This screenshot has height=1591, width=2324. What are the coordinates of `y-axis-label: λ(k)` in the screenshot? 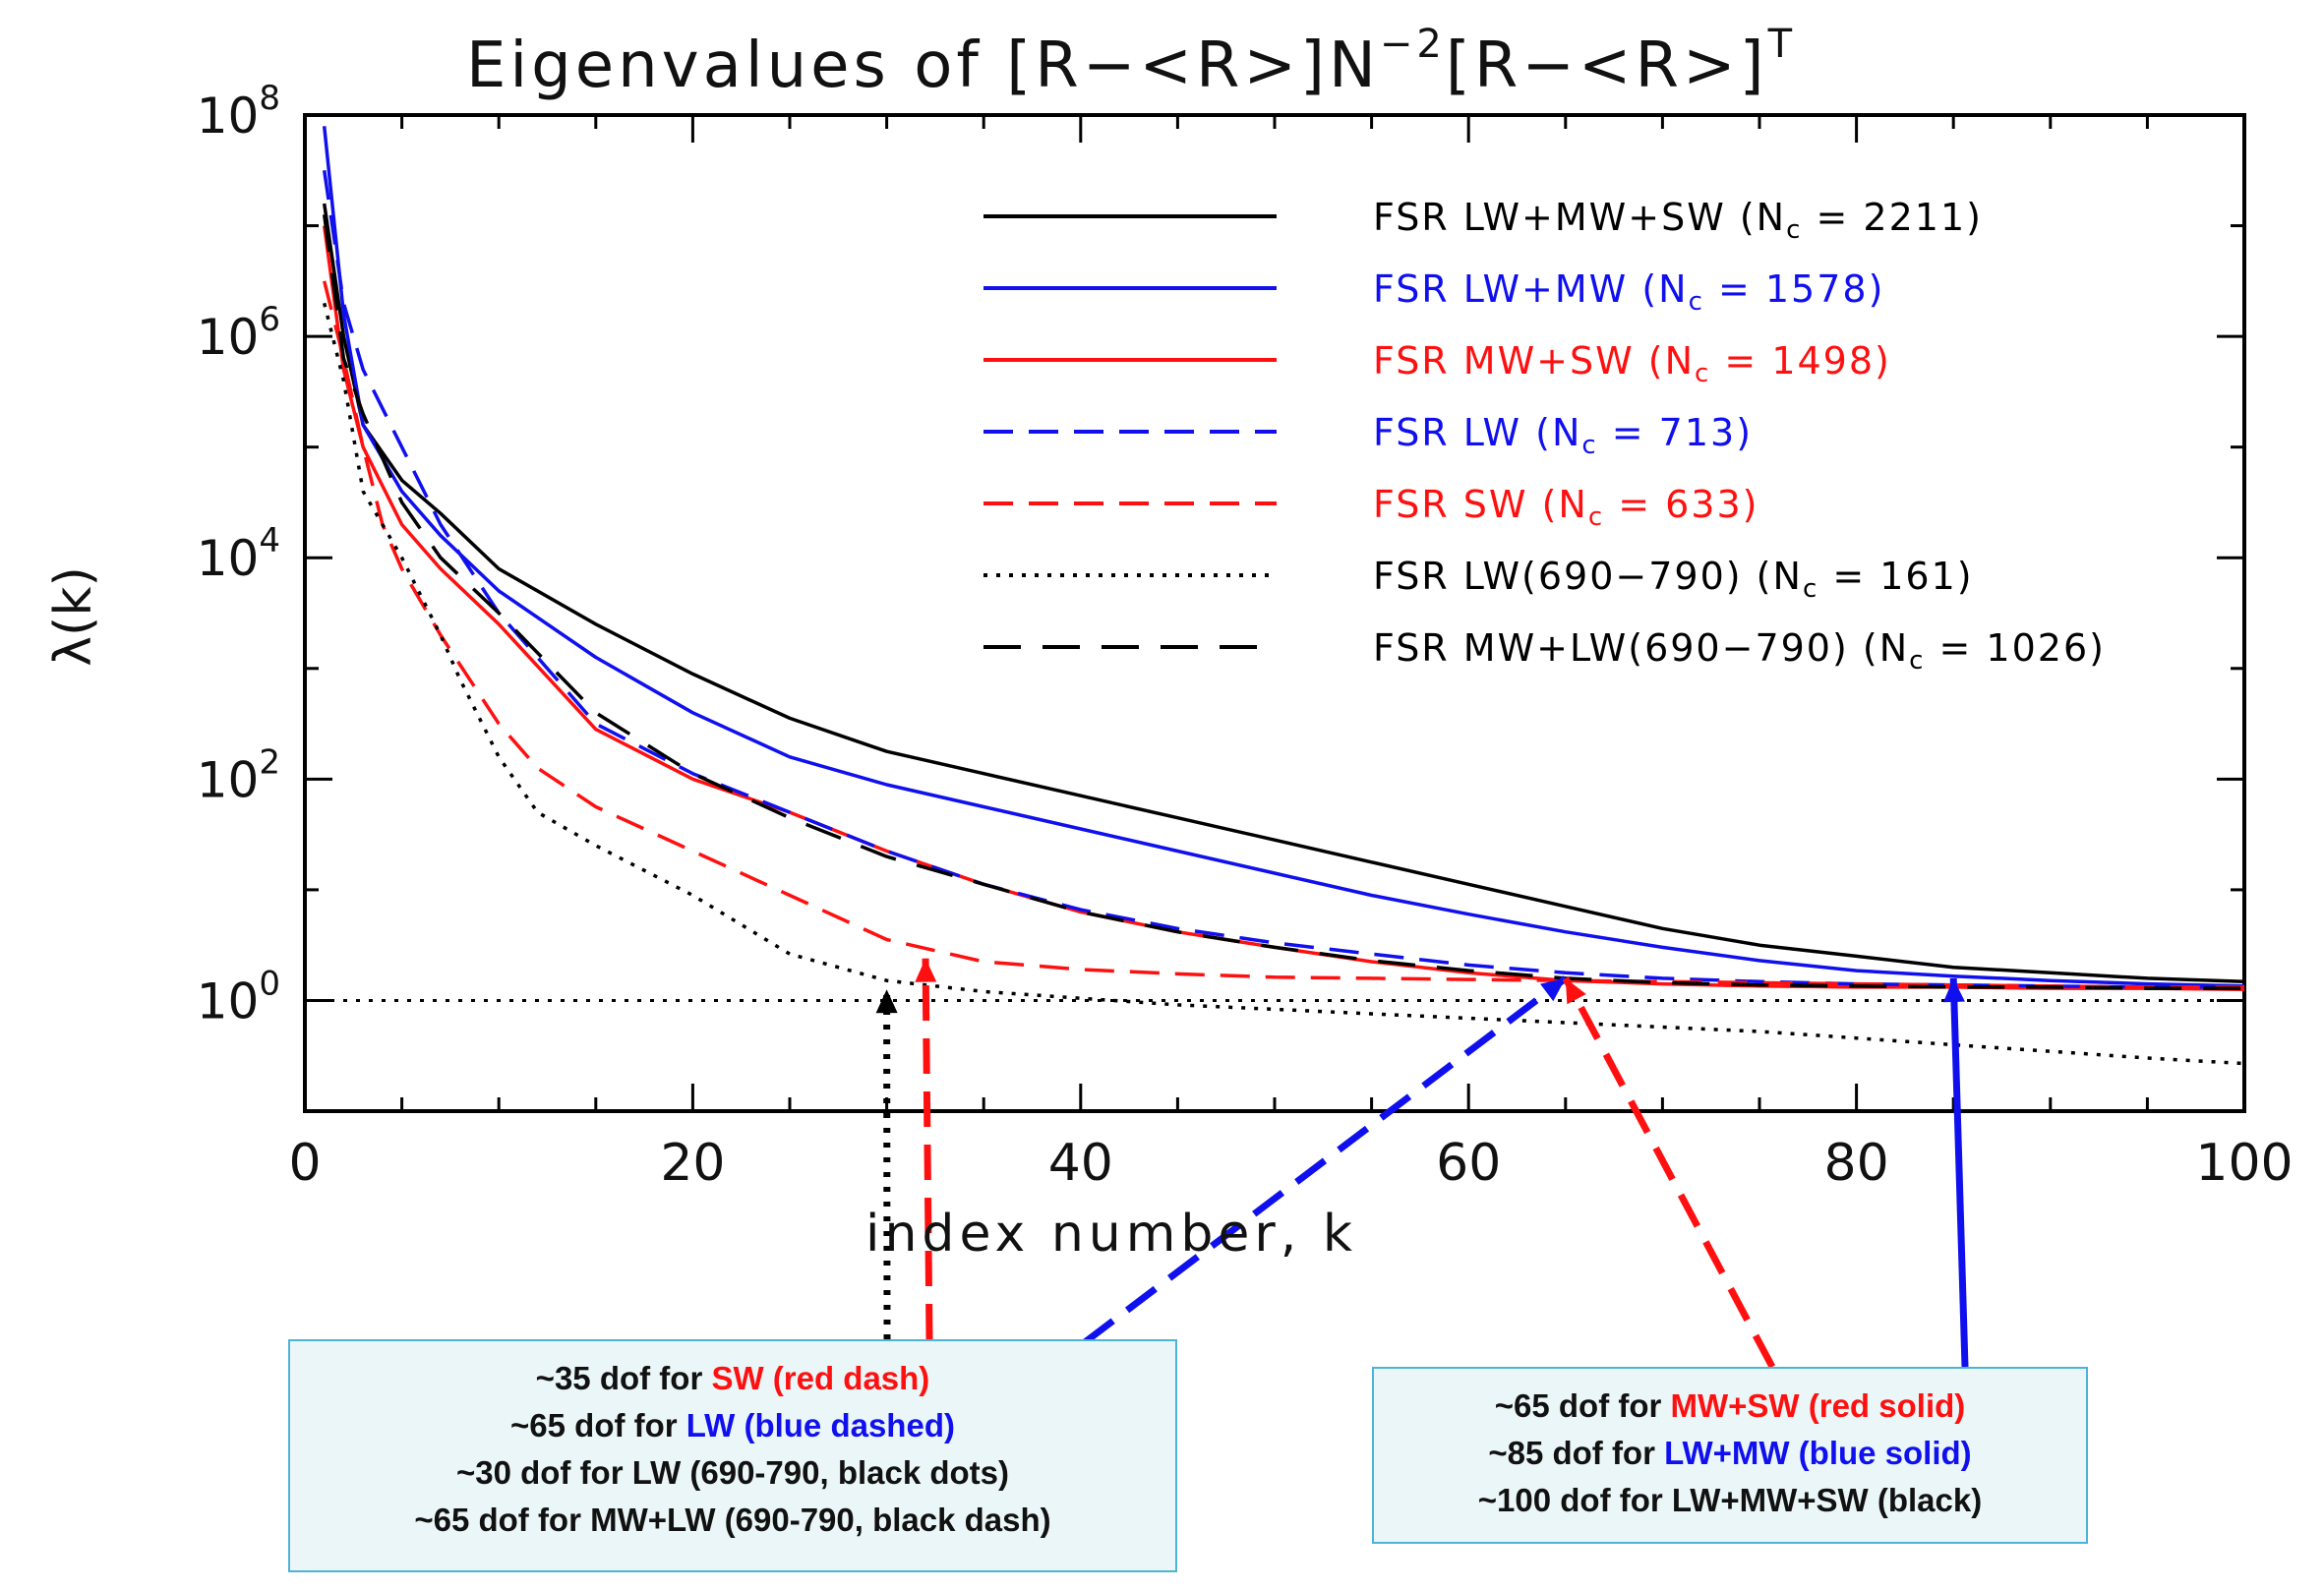 It's located at (73, 616).